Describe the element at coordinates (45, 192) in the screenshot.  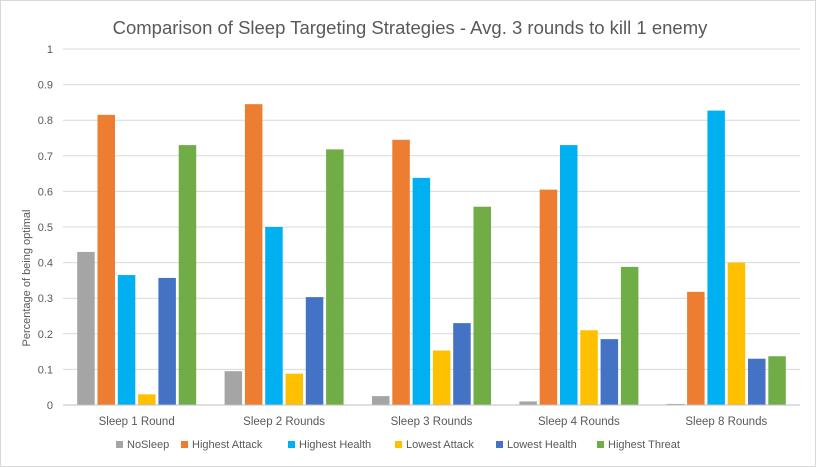
I see `y-tick-label: 0.6` at that location.